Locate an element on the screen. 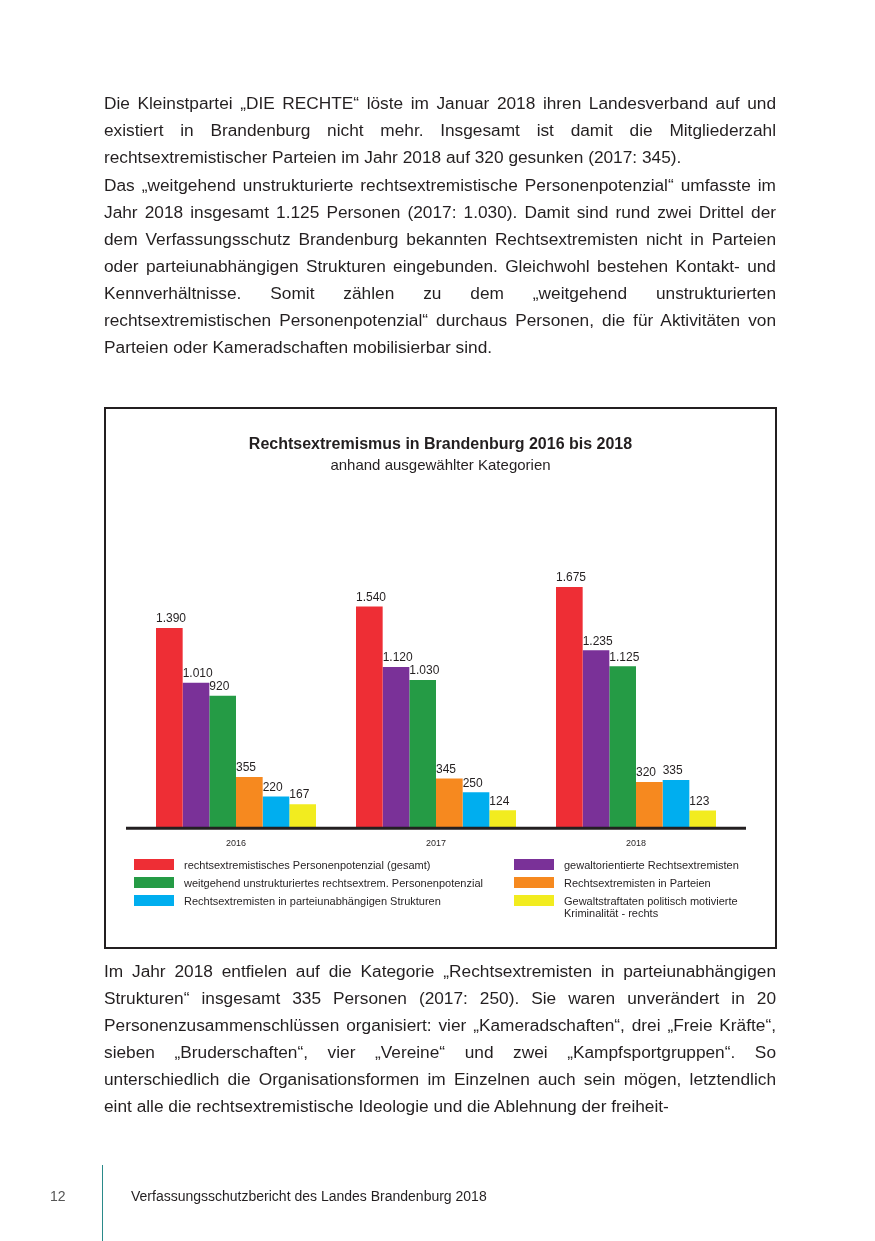 The height and width of the screenshot is (1241, 875). data-label: 1.125 is located at coordinates (624, 656).